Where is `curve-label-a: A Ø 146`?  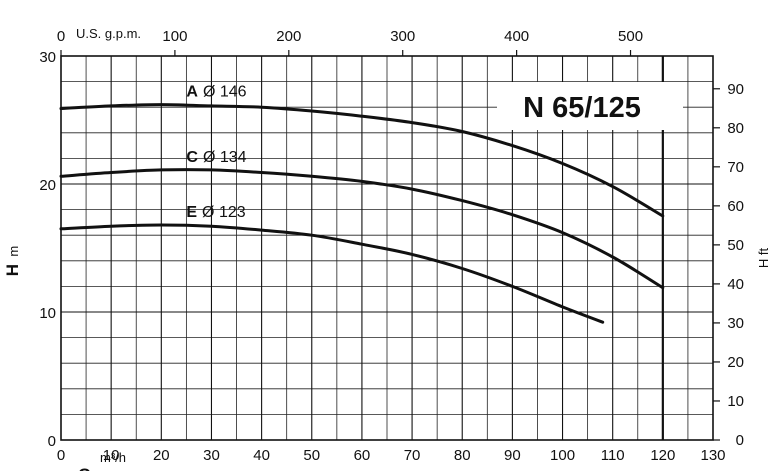
curve-label-a: A Ø 146 is located at coordinates (216, 92).